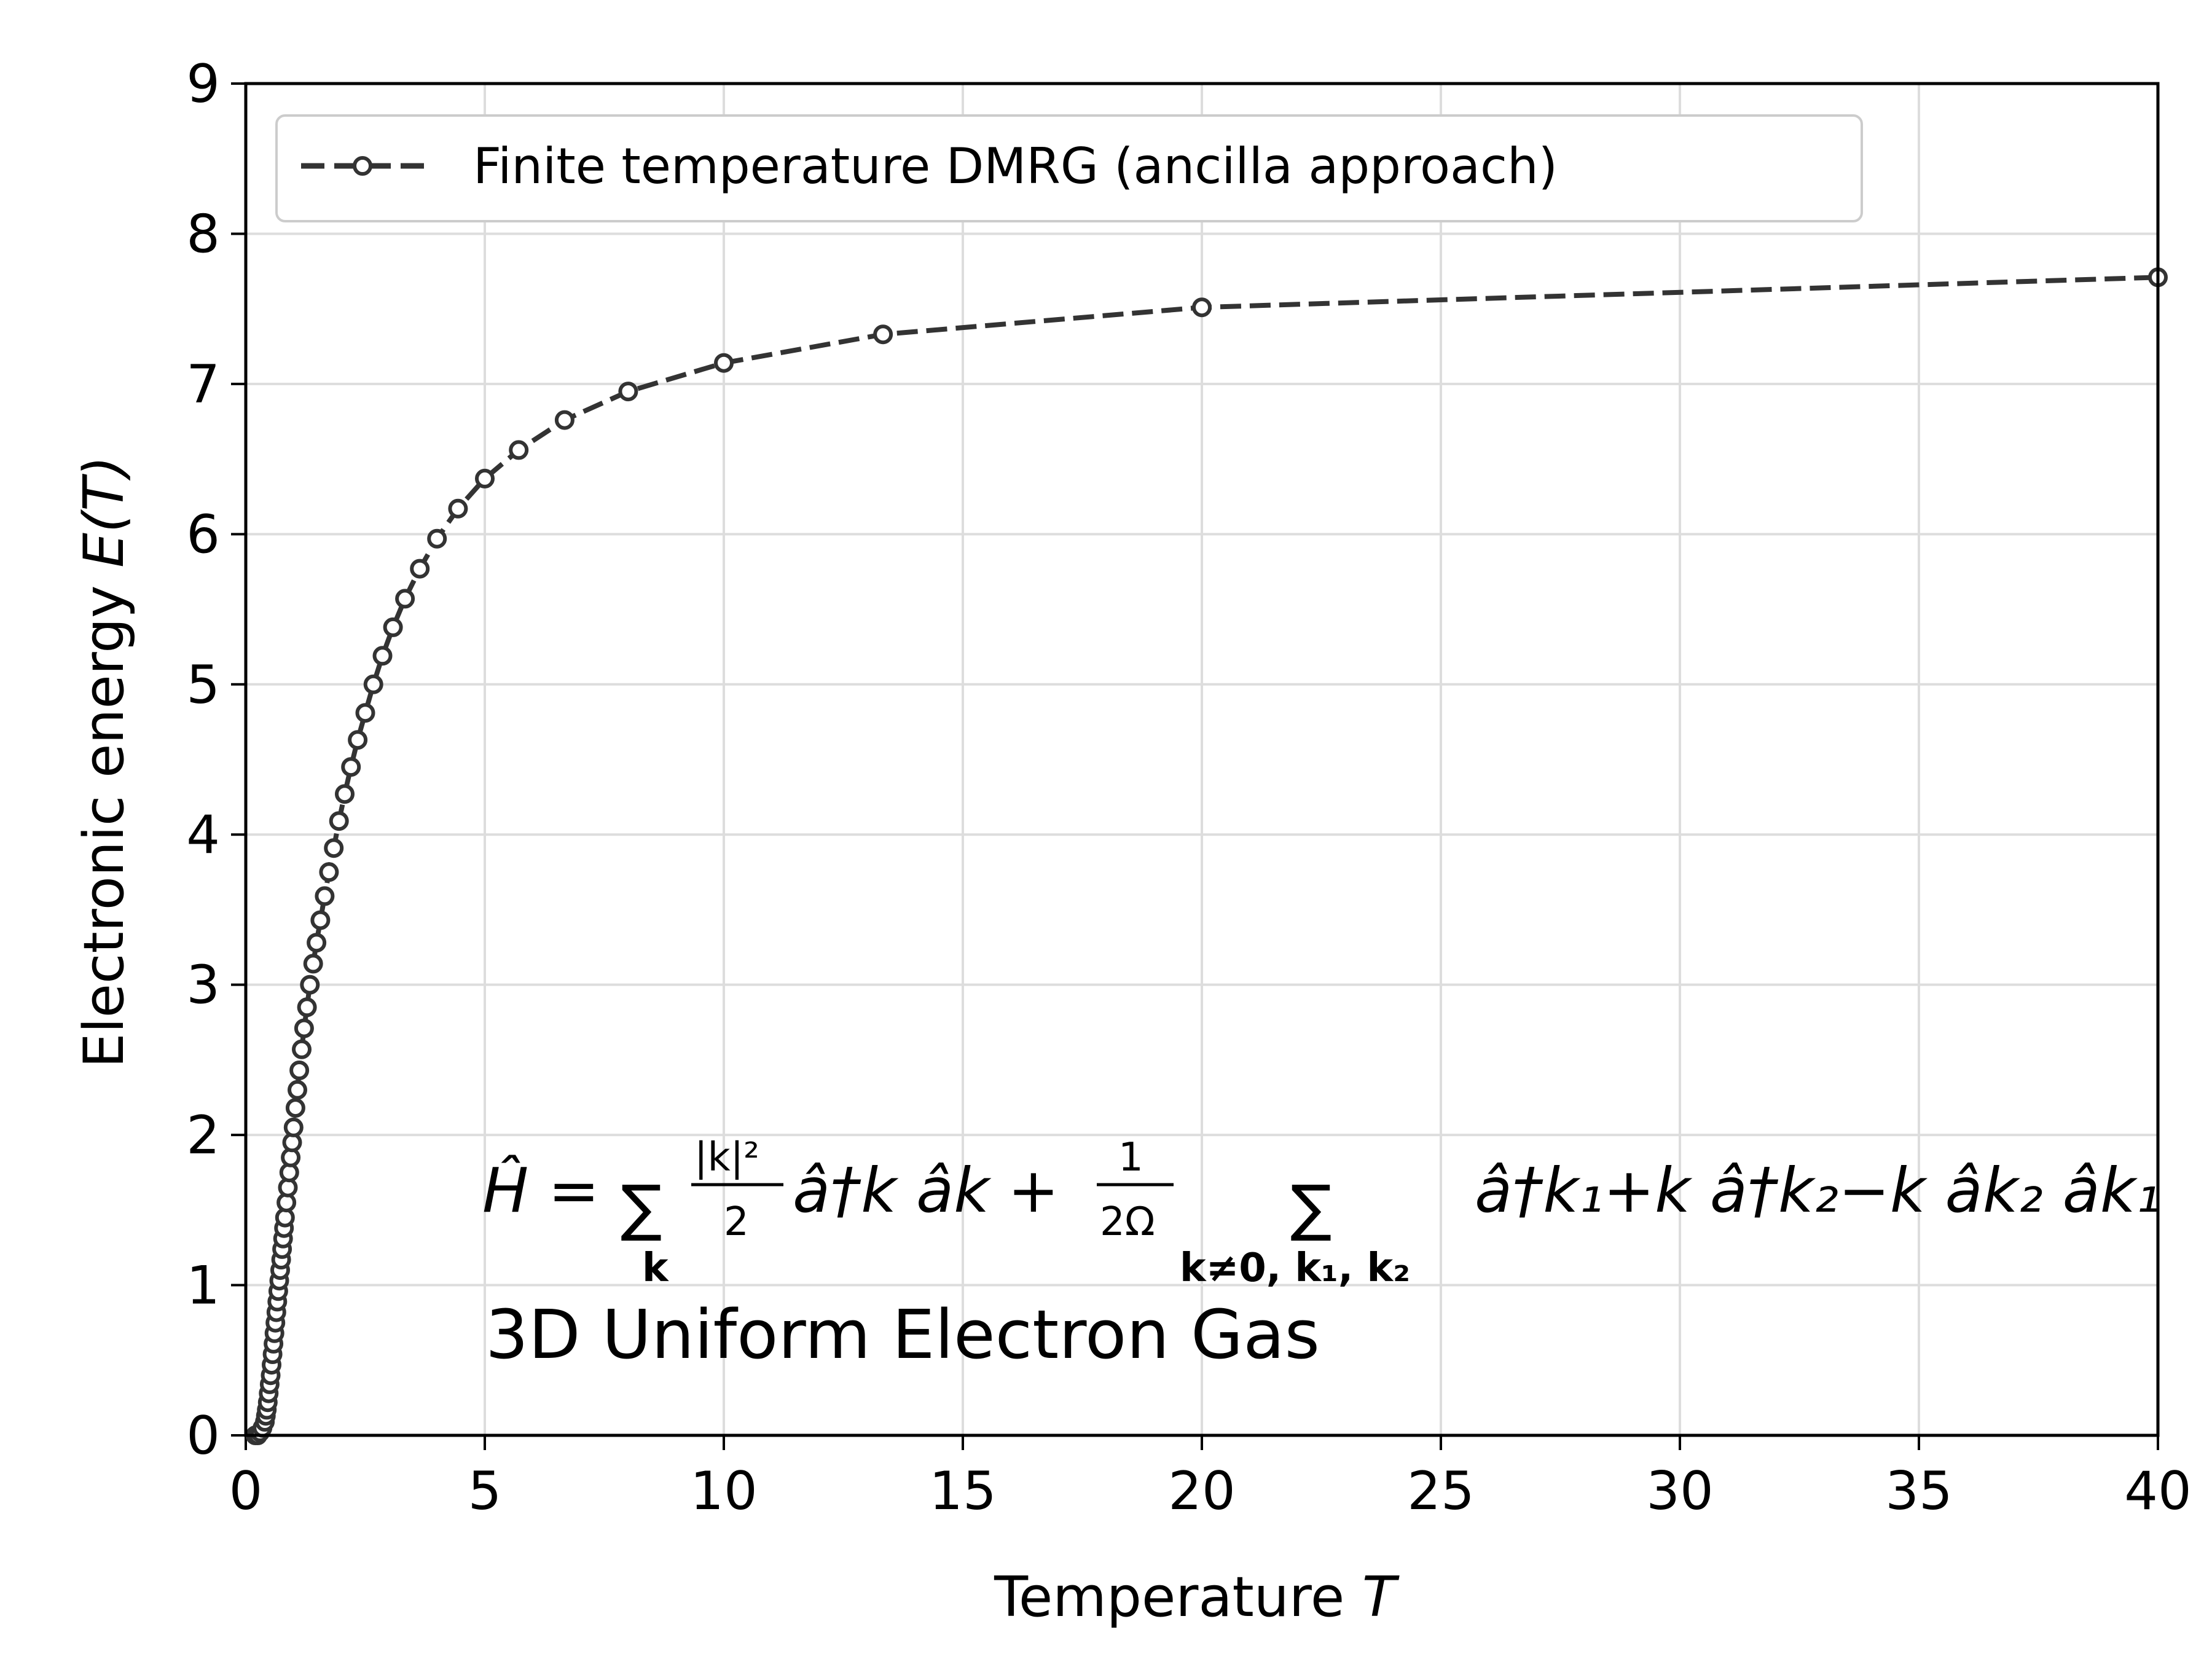  Describe the element at coordinates (1033, 1190) in the screenshot. I see `formula-plus: +` at that location.